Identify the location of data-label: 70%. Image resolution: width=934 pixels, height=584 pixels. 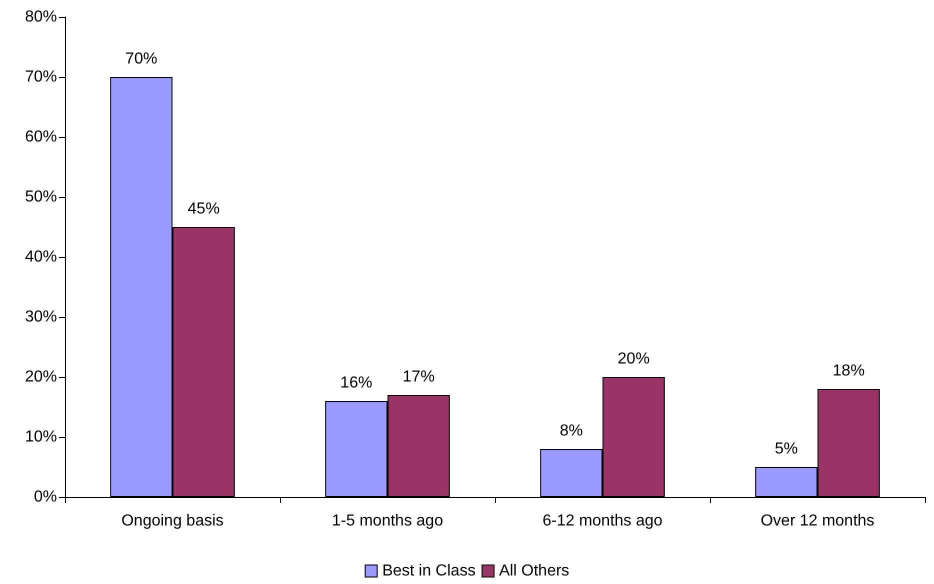
(141, 59).